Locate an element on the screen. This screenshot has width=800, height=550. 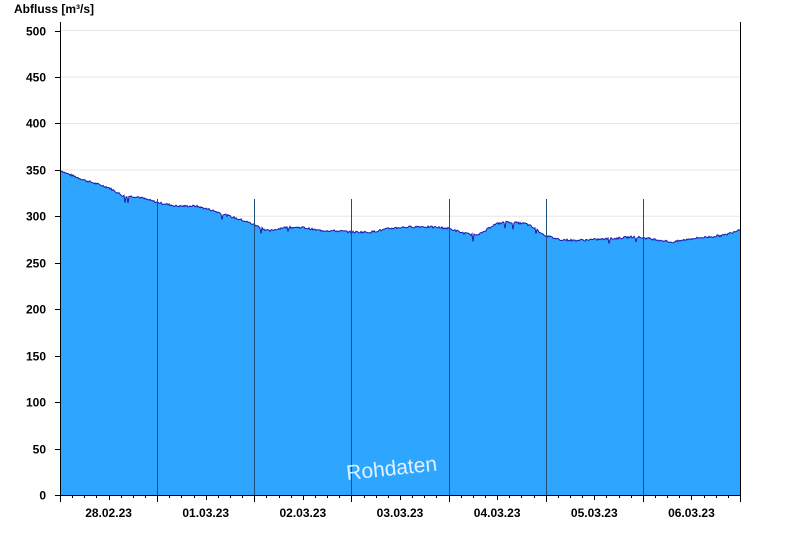
discharge-line is located at coordinates (400, 206).